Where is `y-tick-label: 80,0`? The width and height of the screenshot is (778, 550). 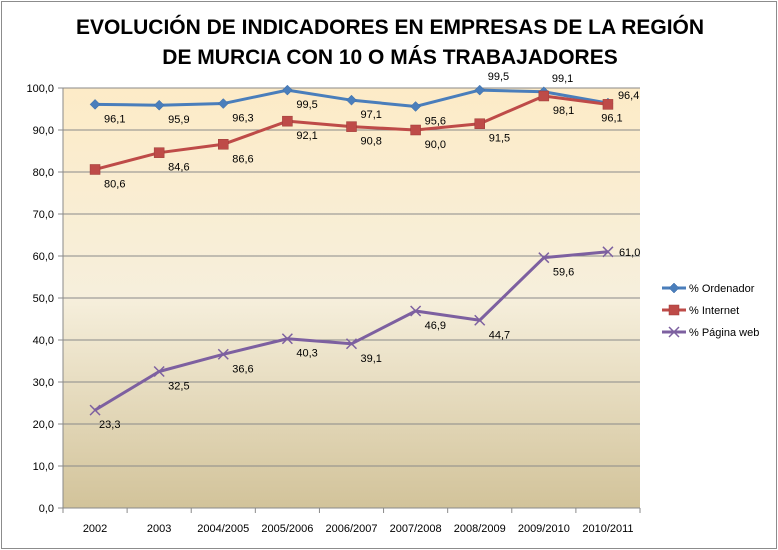 y-tick-label: 80,0 is located at coordinates (43, 173).